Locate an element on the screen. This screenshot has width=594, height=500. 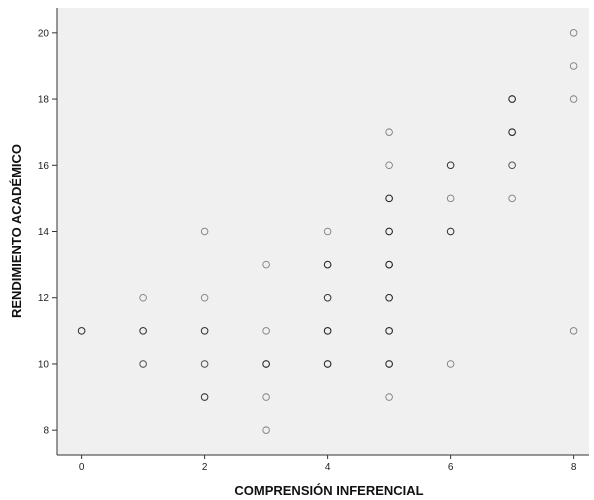
x-tick-label: 0 is located at coordinates (82, 467).